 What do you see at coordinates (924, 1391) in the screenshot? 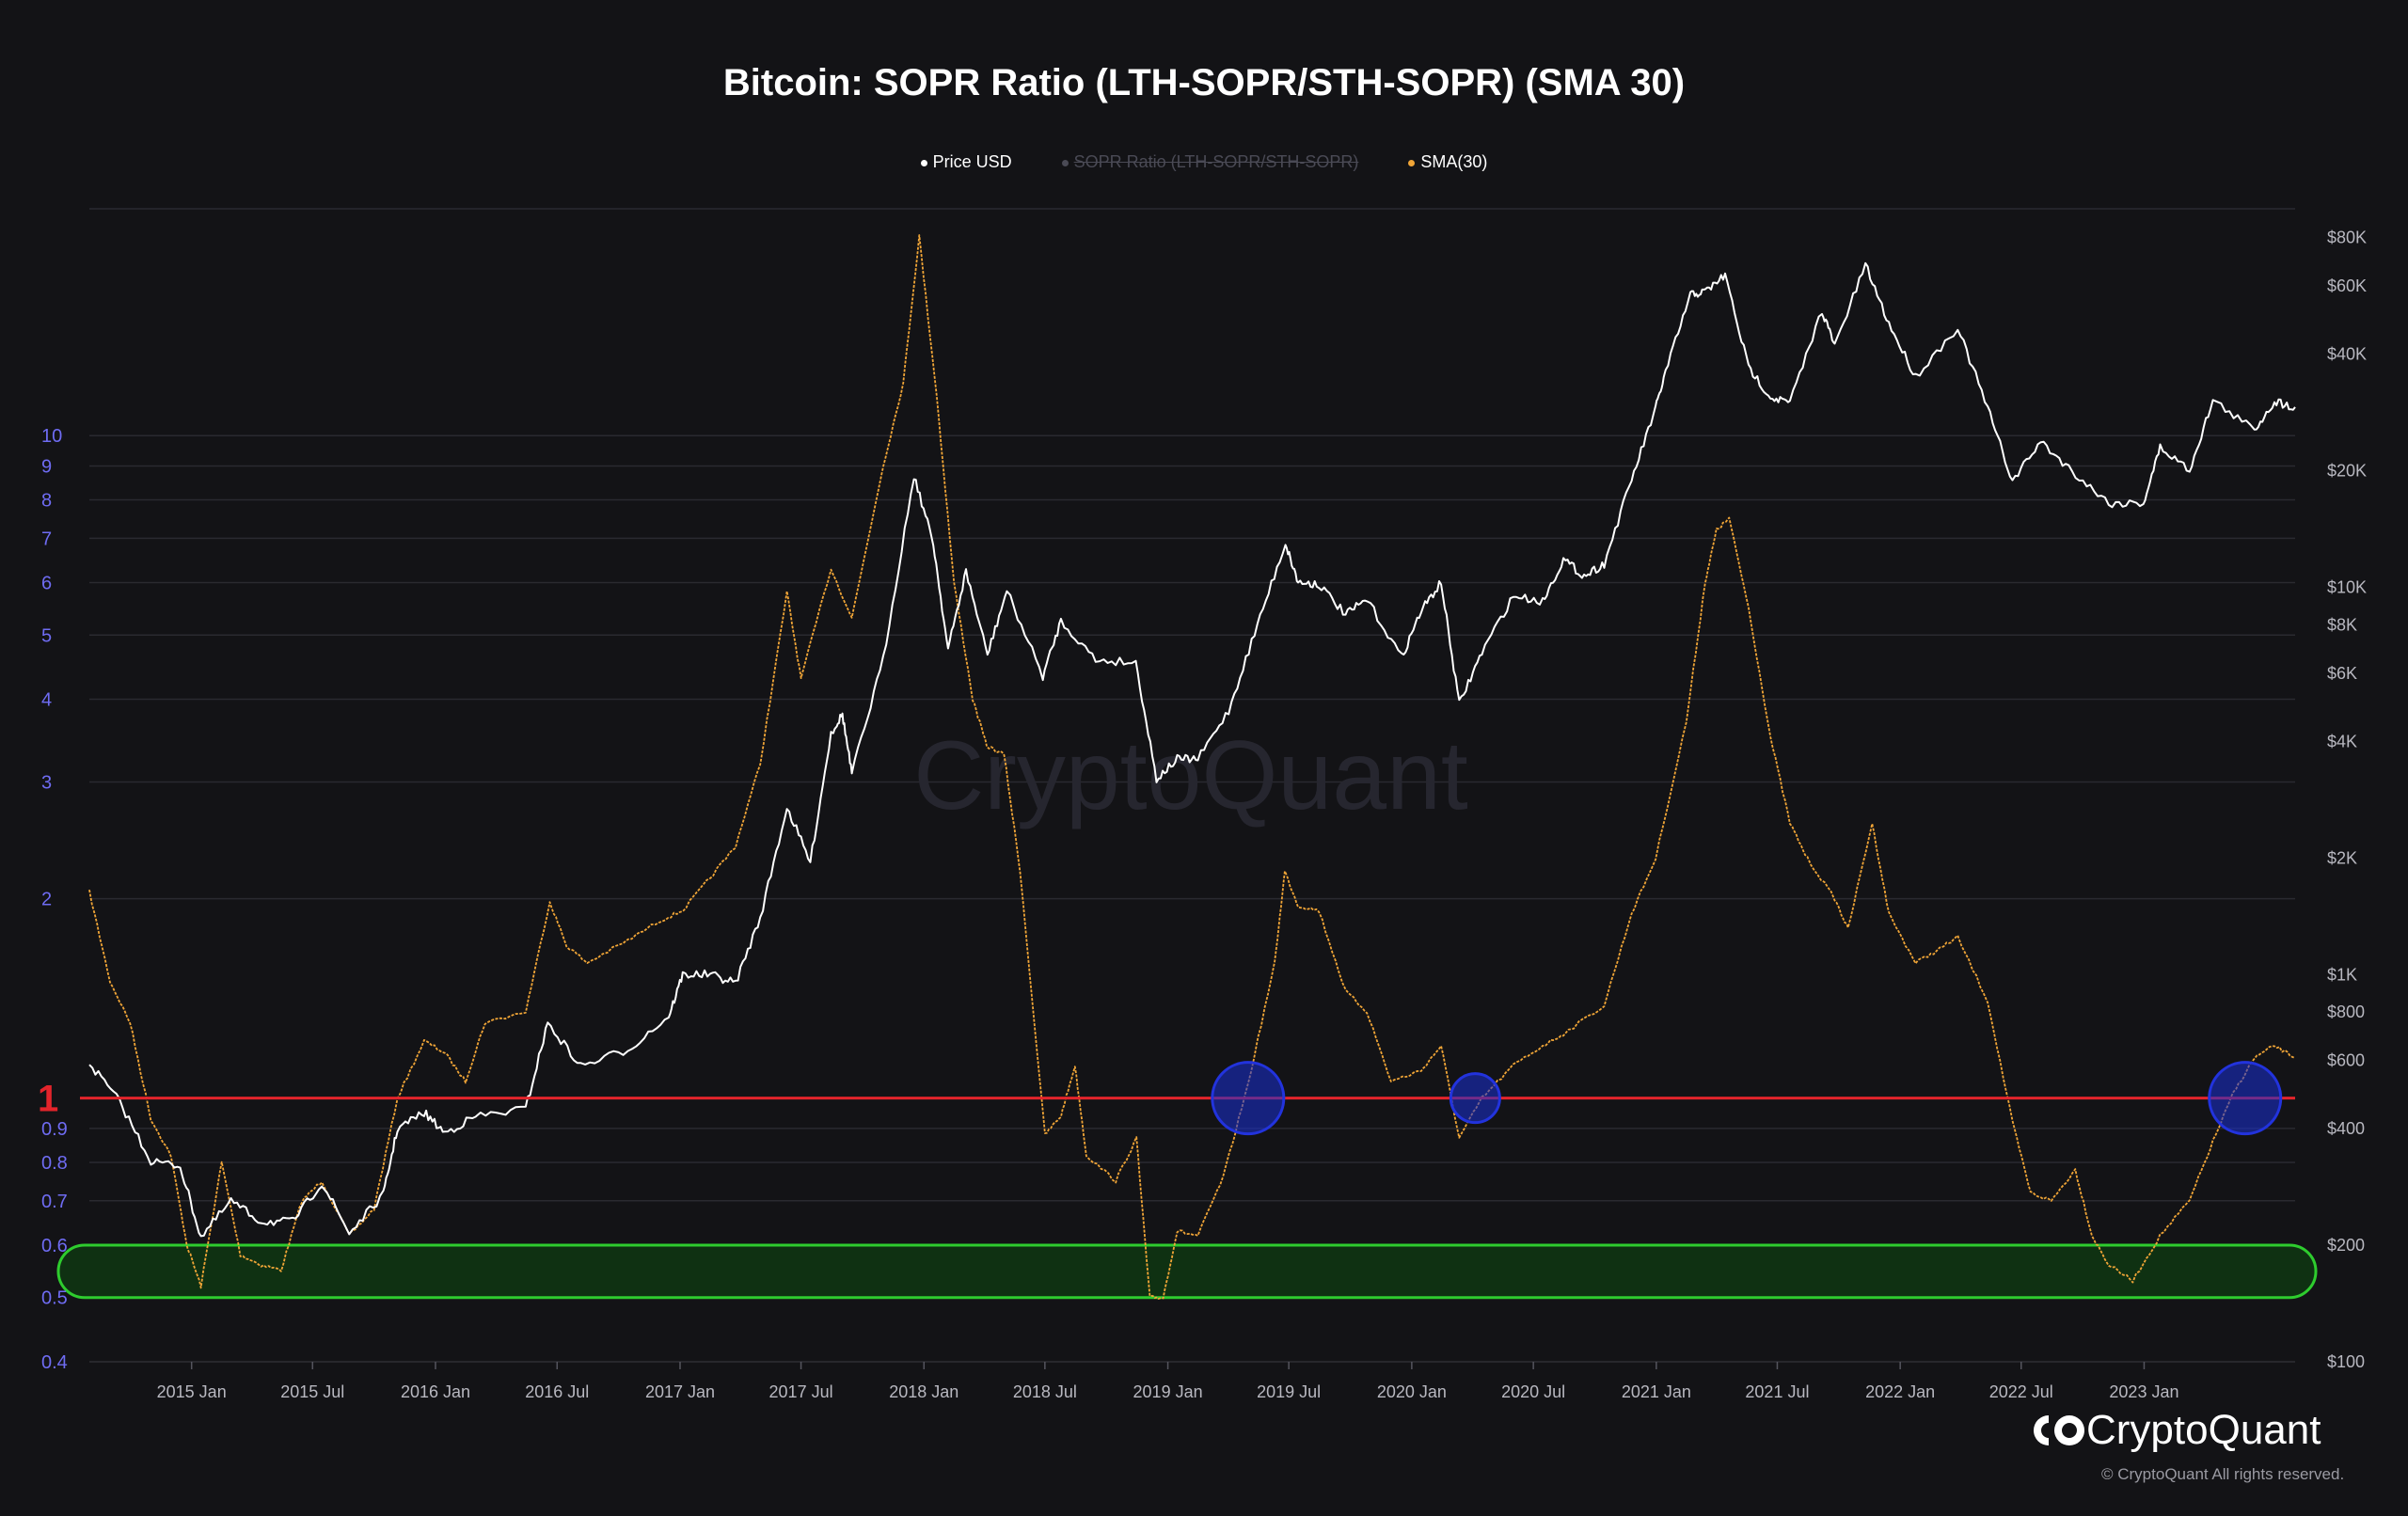
I see `x-tick-label-2018-jan: 2018 Jan` at bounding box center [924, 1391].